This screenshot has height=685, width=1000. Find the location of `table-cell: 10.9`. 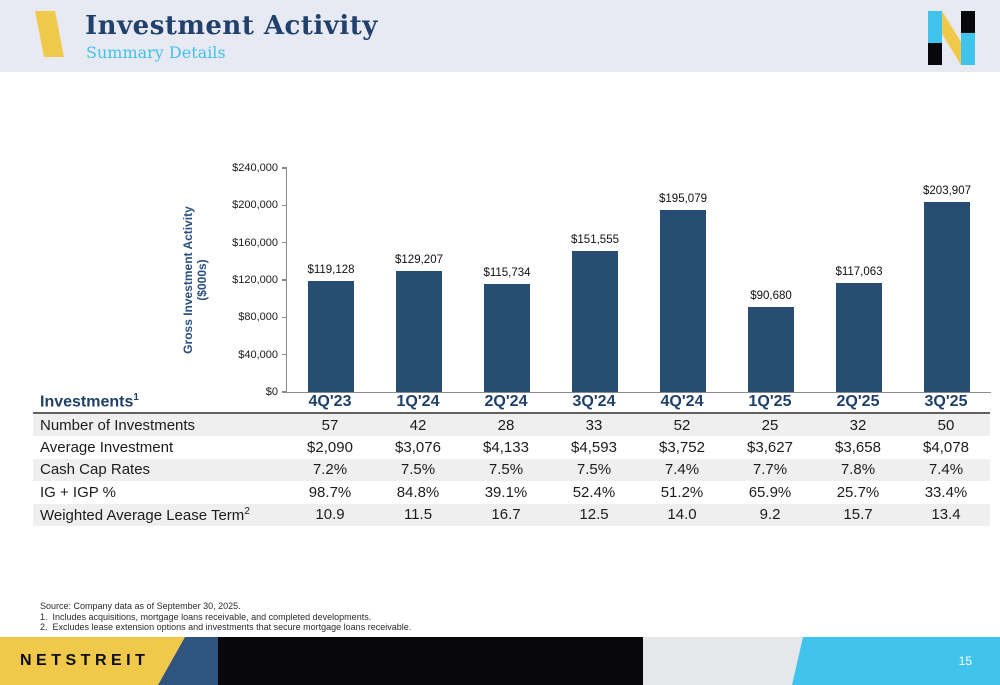

table-cell: 10.9 is located at coordinates (330, 515).